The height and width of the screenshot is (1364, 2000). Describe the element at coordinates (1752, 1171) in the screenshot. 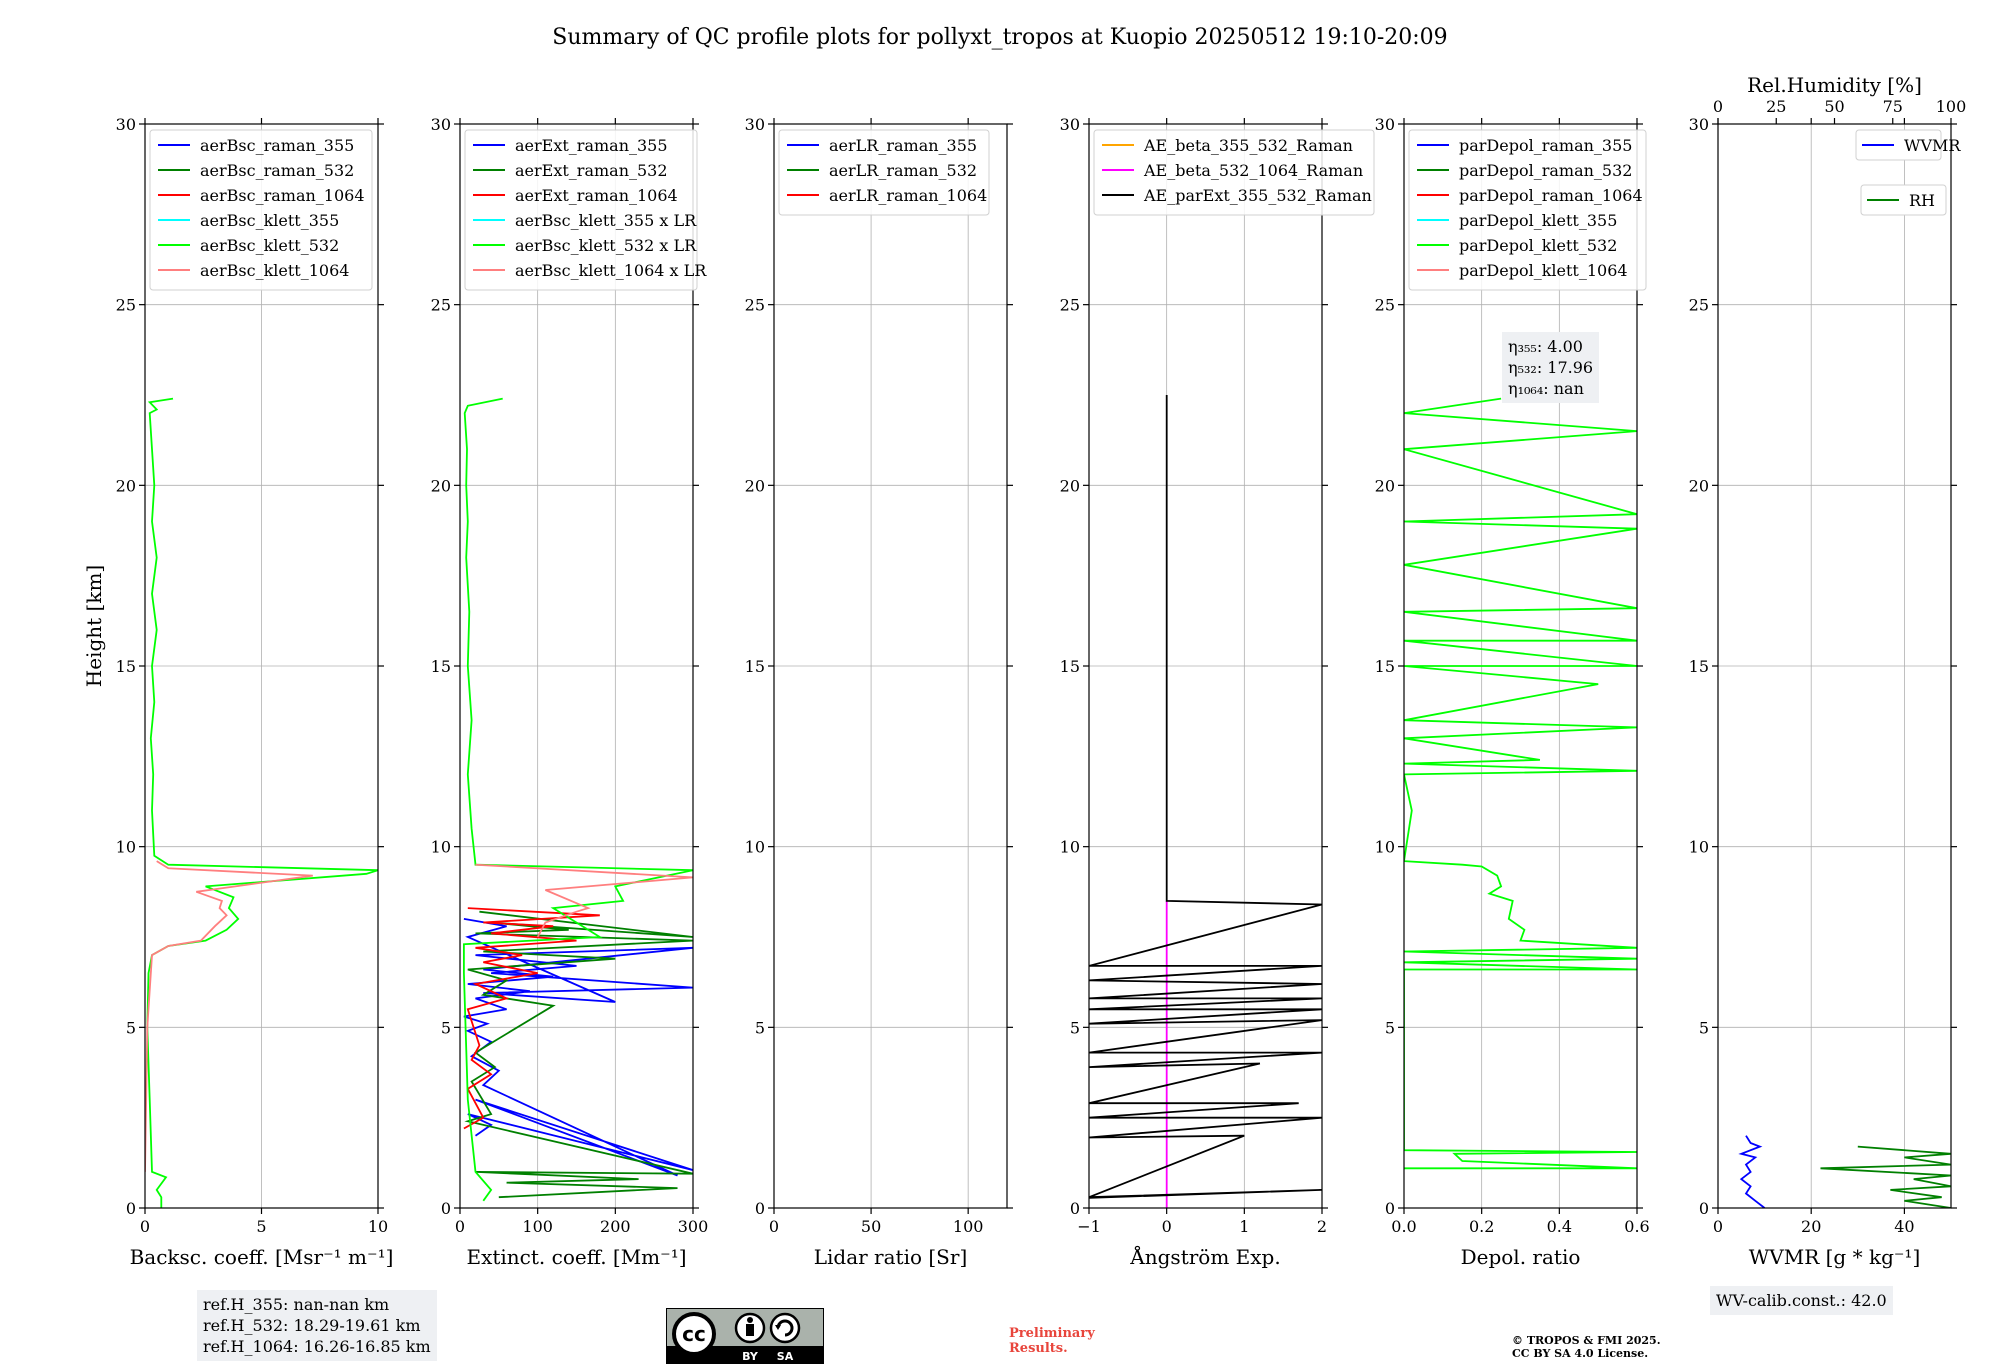

I see `series-WVMR` at that location.